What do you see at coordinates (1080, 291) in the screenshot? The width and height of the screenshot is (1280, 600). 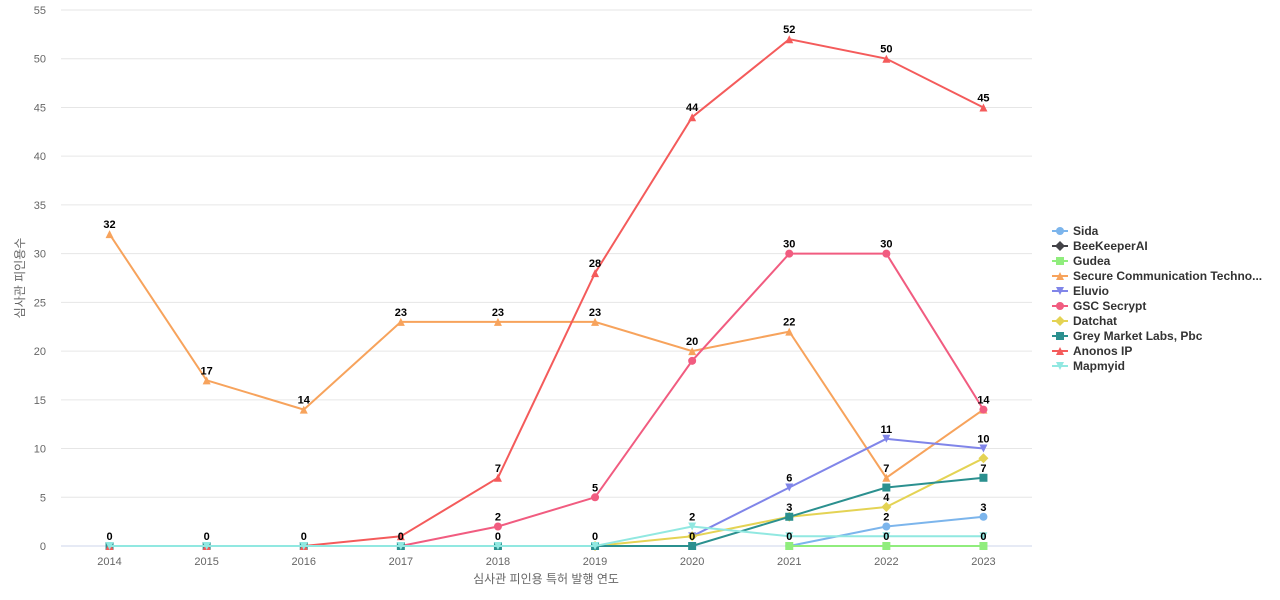 I see `legend-item: Eluvio` at bounding box center [1080, 291].